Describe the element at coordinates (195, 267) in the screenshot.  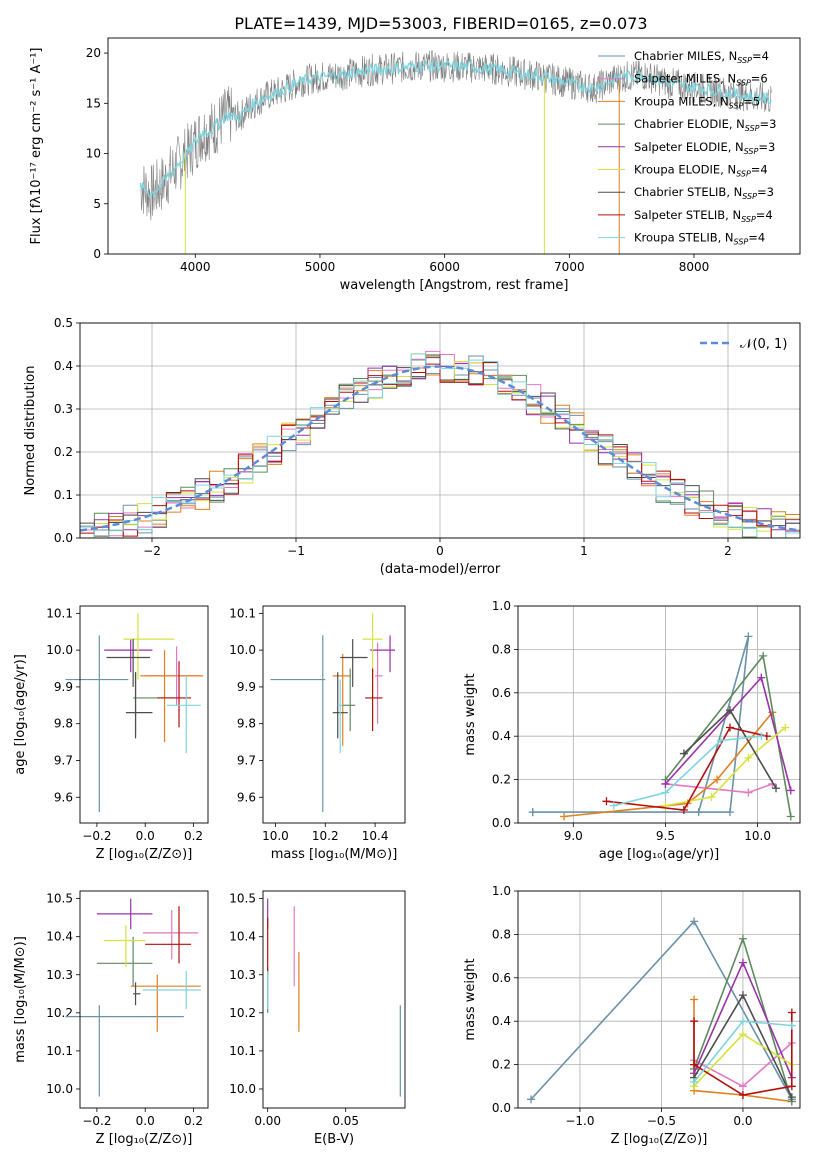
I see `x-tick-label: 4000` at that location.